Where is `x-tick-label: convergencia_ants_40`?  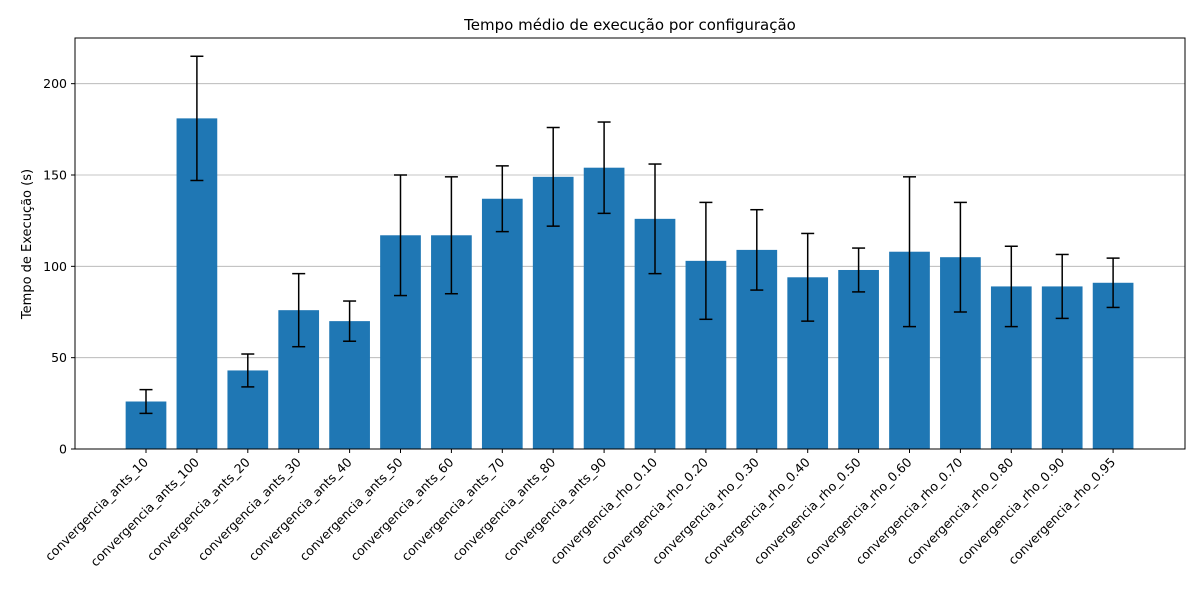
x-tick-label: convergencia_ants_40 is located at coordinates (300, 508).